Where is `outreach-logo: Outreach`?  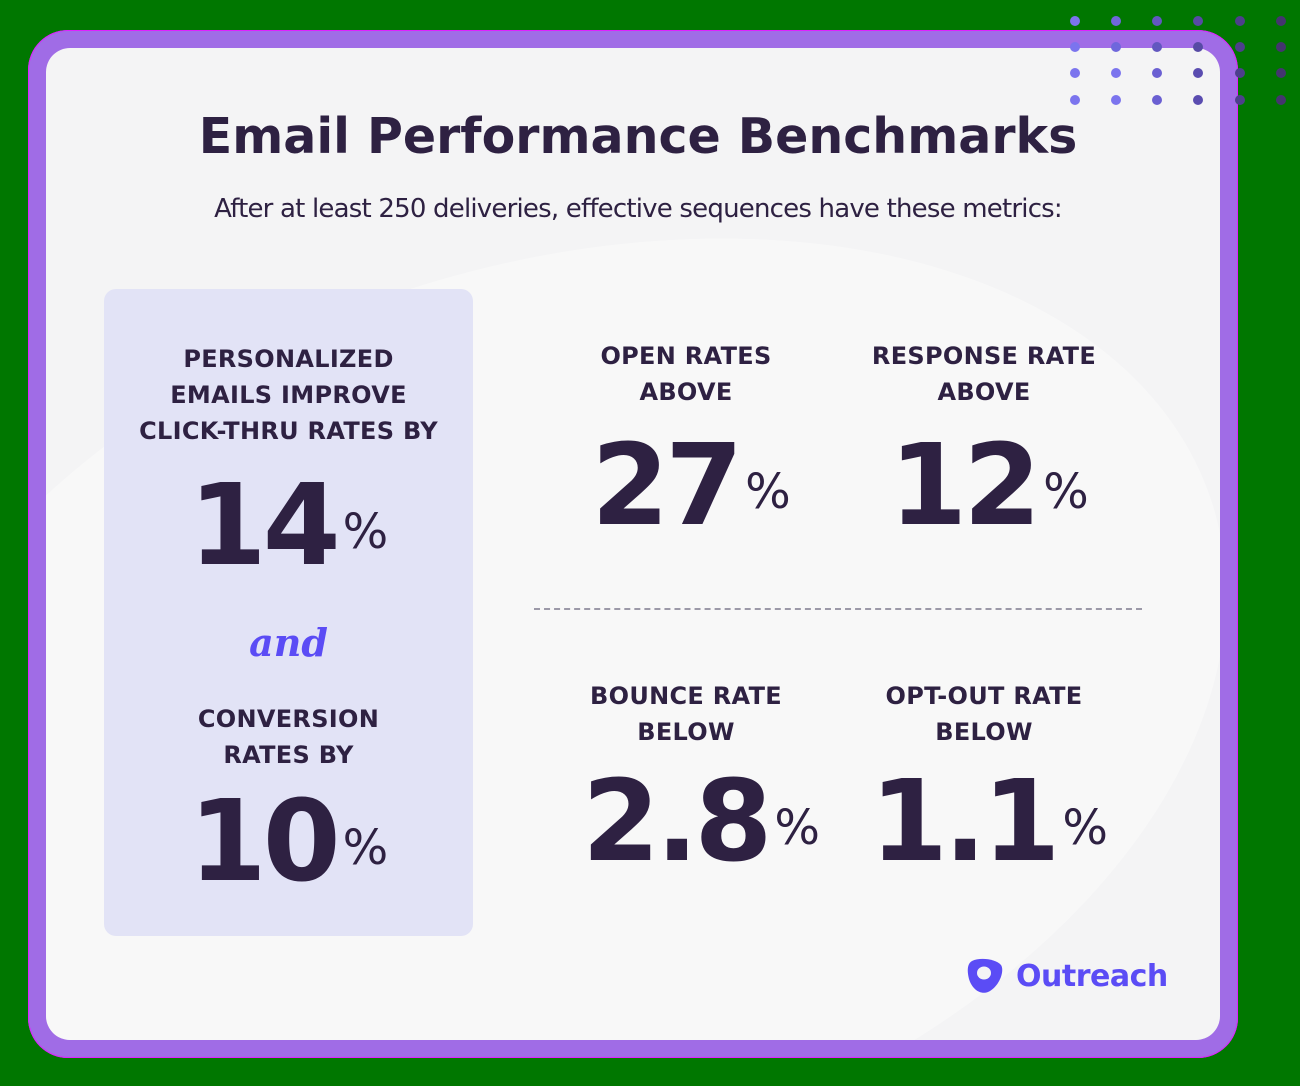 outreach-logo: Outreach is located at coordinates (1067, 976).